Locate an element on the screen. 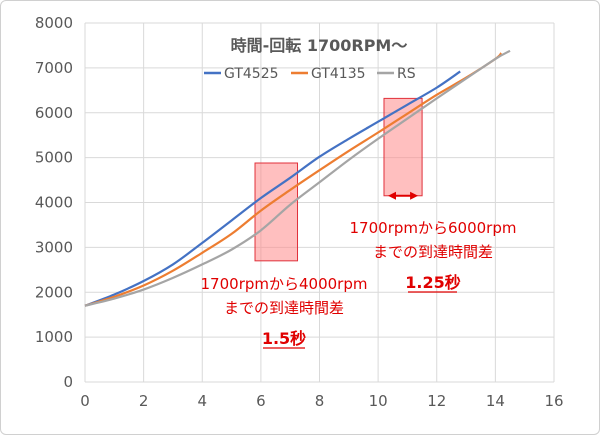  annotation-text: 1700rpmから4000rpm is located at coordinates (284, 284).